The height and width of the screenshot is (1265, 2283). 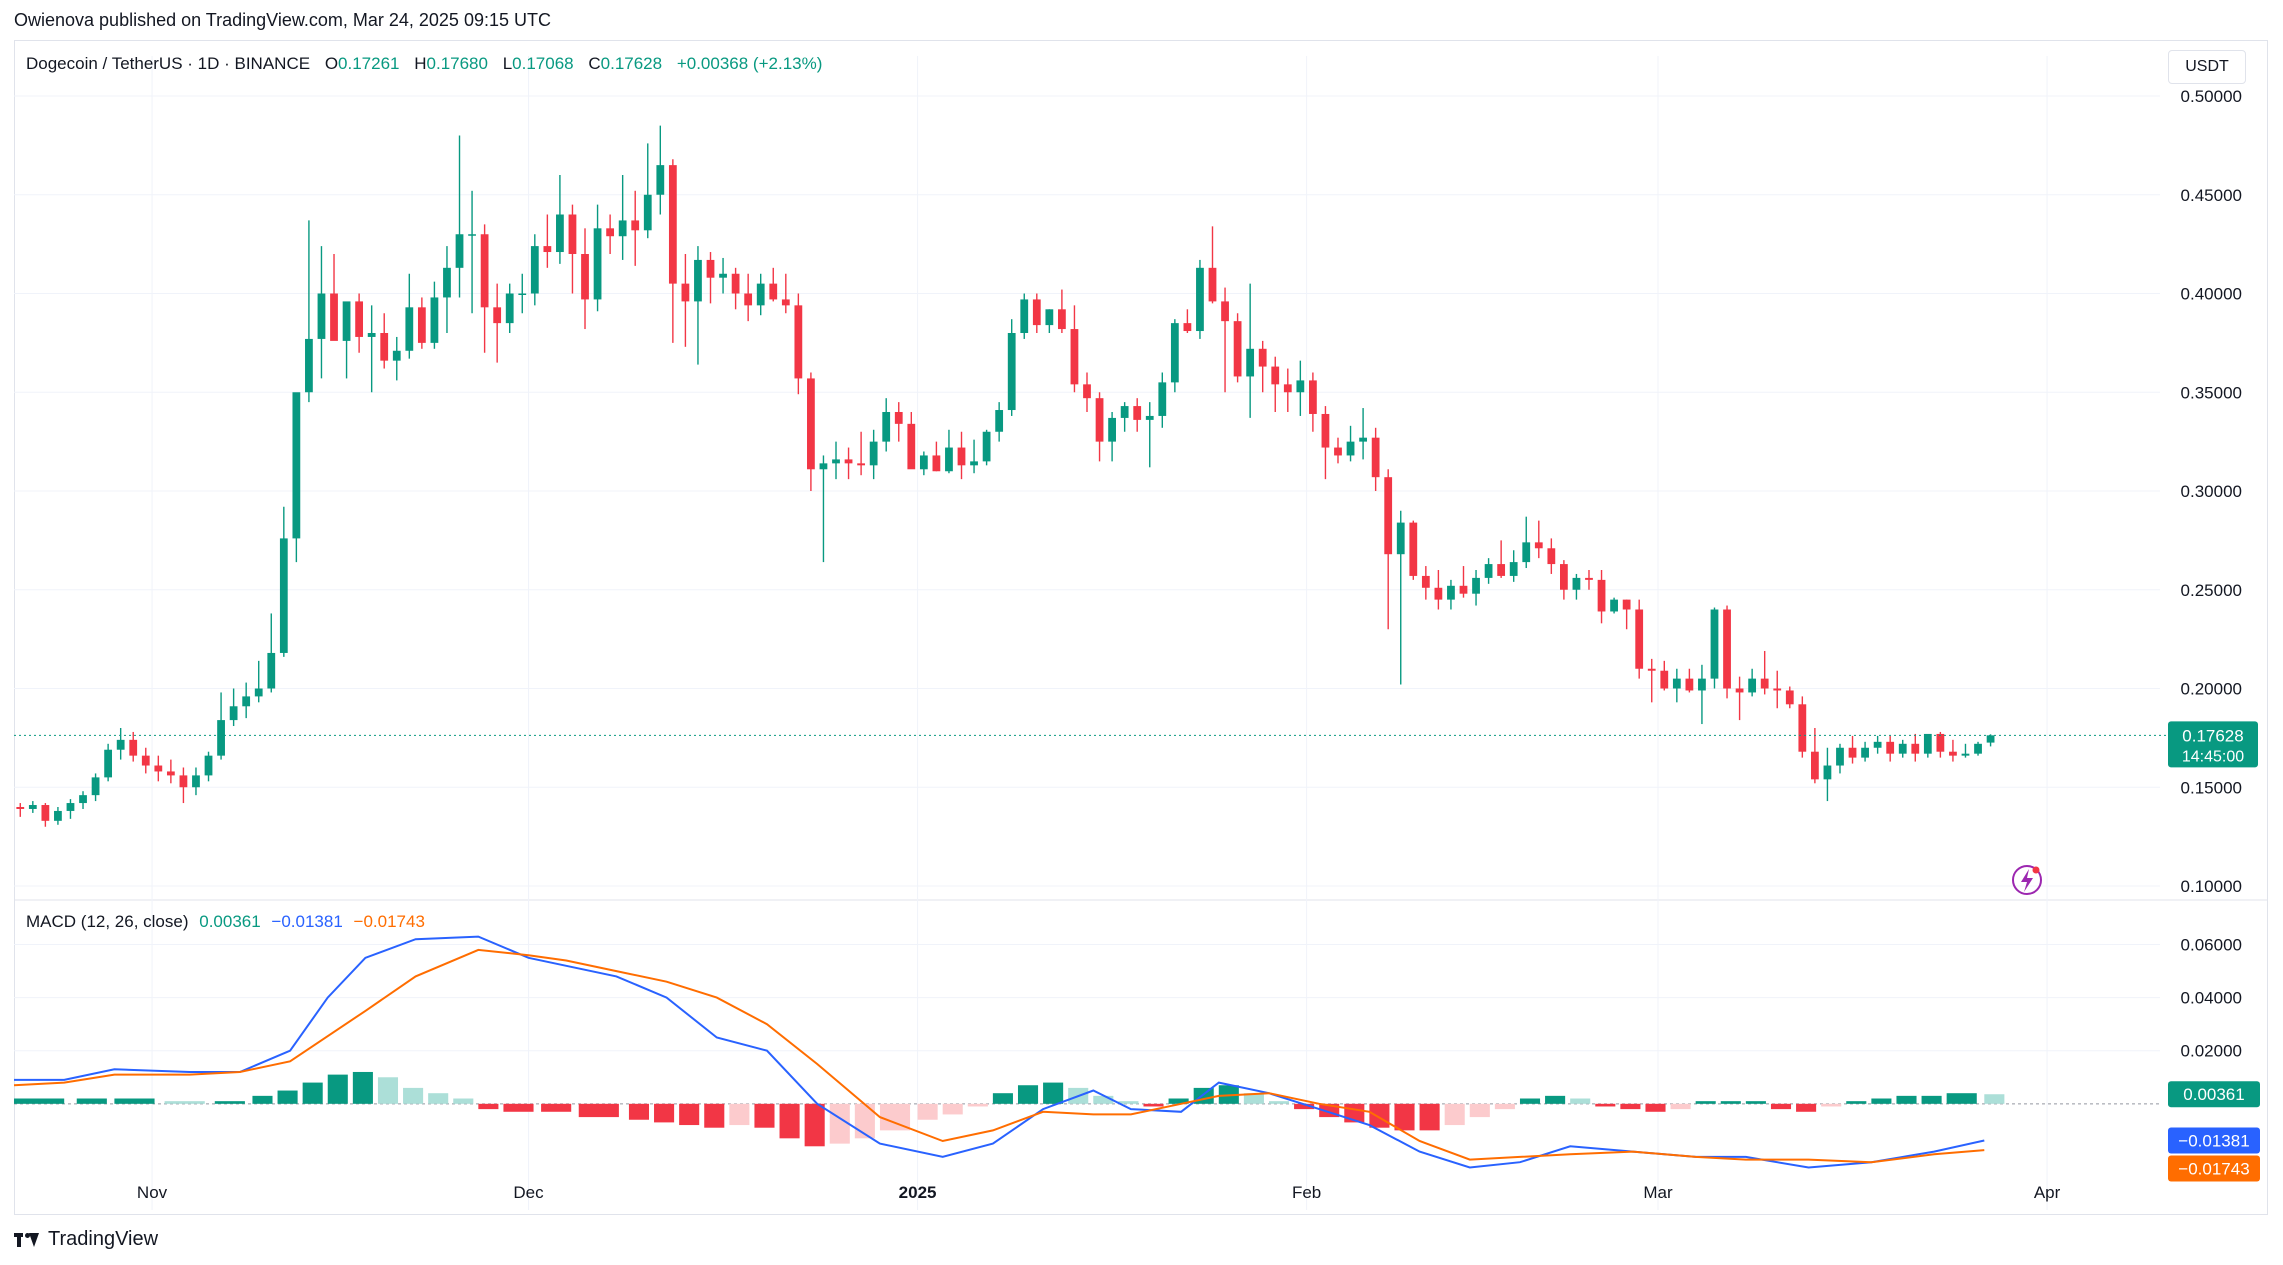 What do you see at coordinates (2207, 67) in the screenshot?
I see `currency-button: USDT` at bounding box center [2207, 67].